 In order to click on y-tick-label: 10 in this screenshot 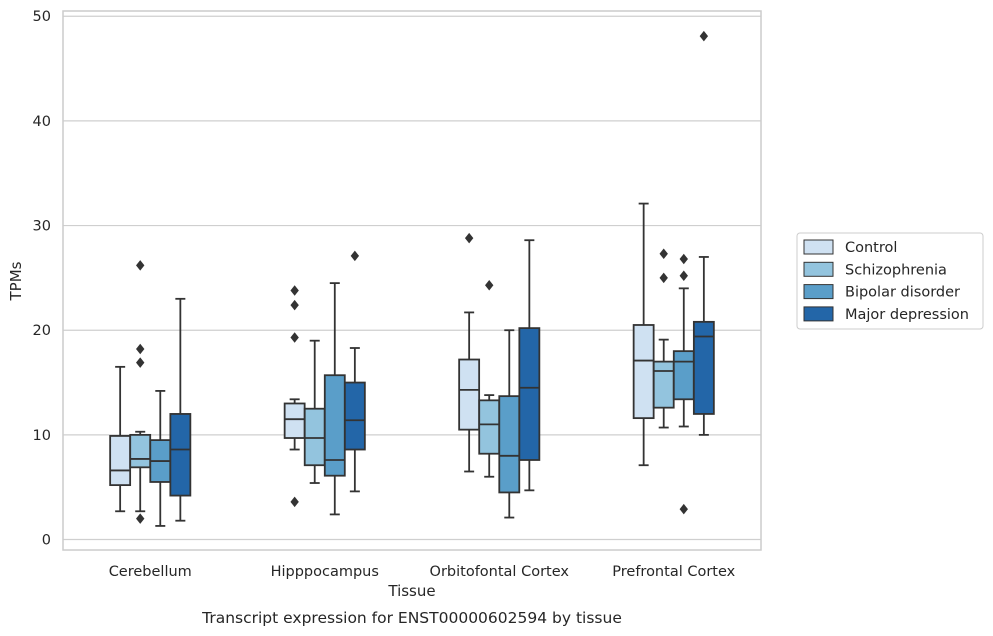, I will do `click(42, 436)`.